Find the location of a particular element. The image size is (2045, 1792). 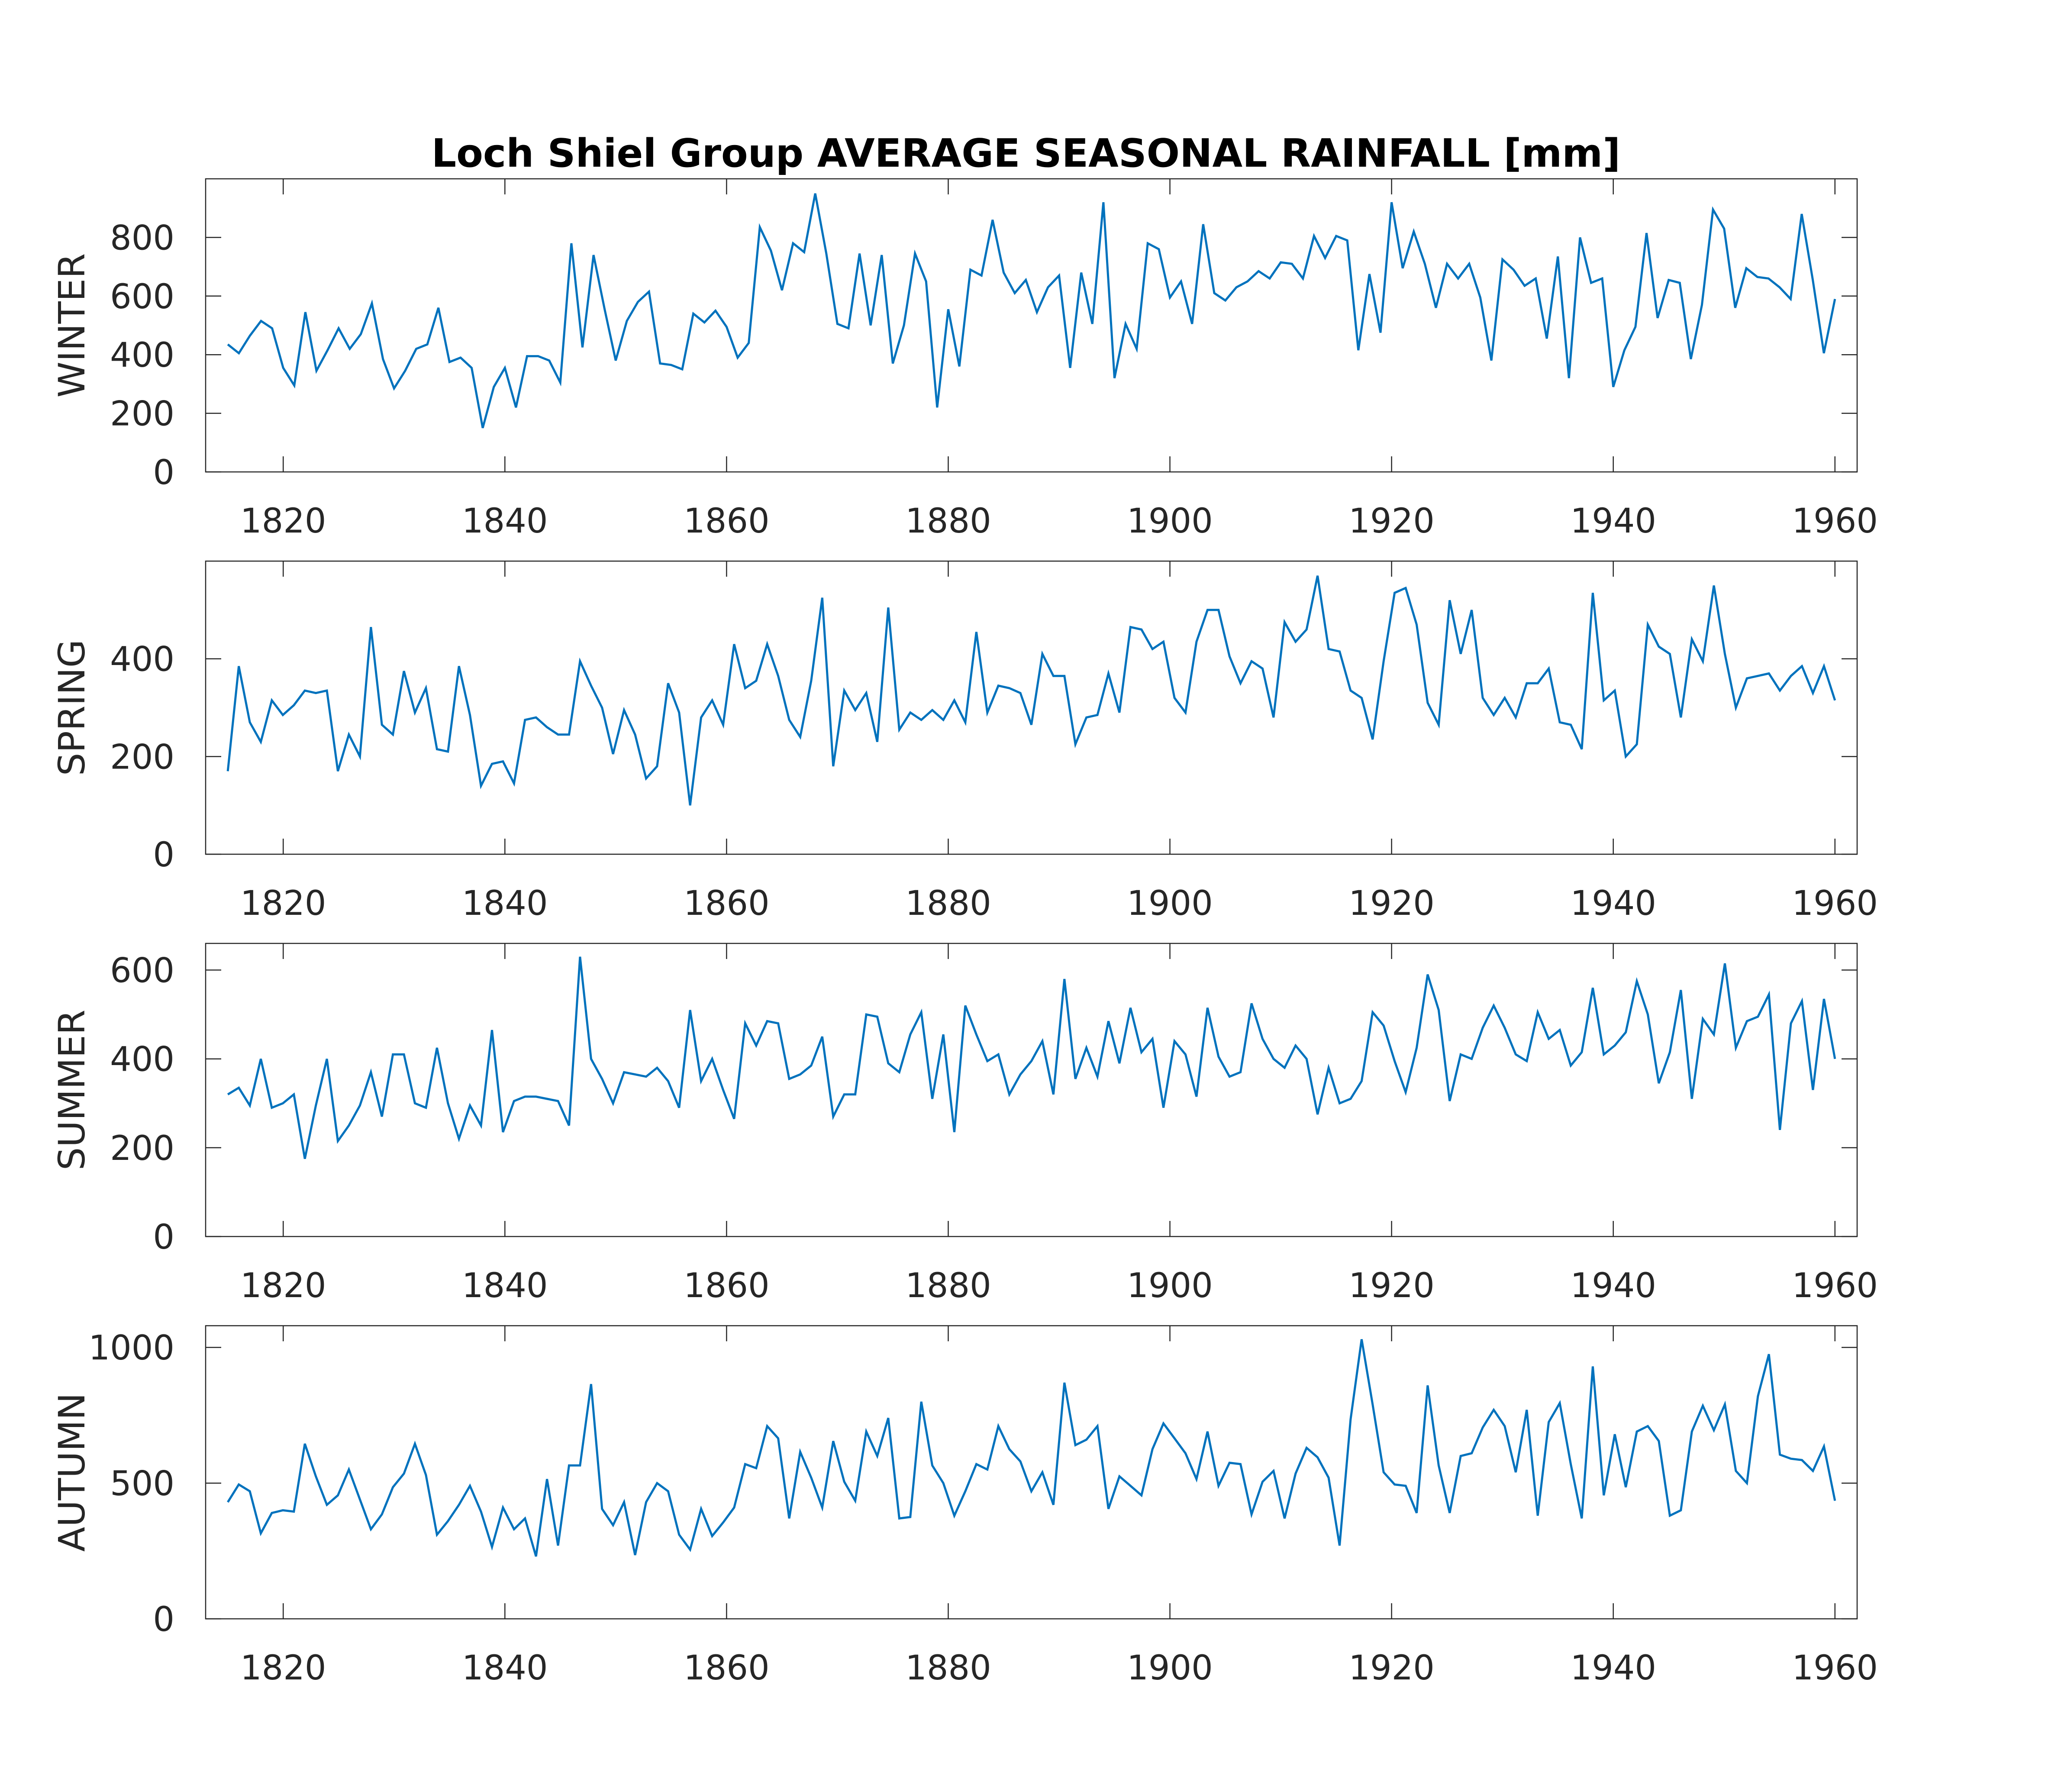

x-tick-label-summer: 1840 is located at coordinates (505, 1286).